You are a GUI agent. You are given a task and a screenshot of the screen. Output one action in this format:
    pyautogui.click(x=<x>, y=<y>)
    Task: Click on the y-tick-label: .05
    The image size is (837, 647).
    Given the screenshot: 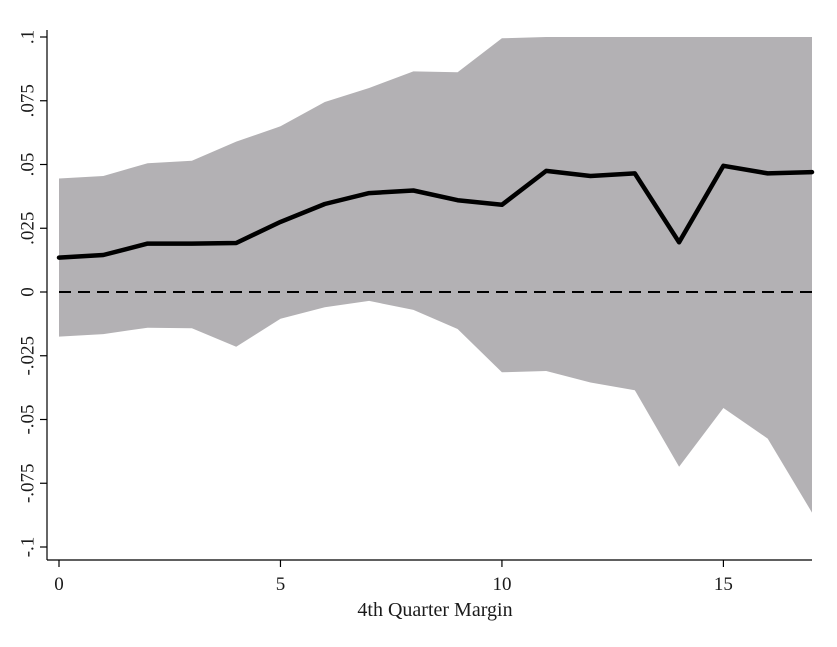 What is the action you would take?
    pyautogui.click(x=27, y=165)
    